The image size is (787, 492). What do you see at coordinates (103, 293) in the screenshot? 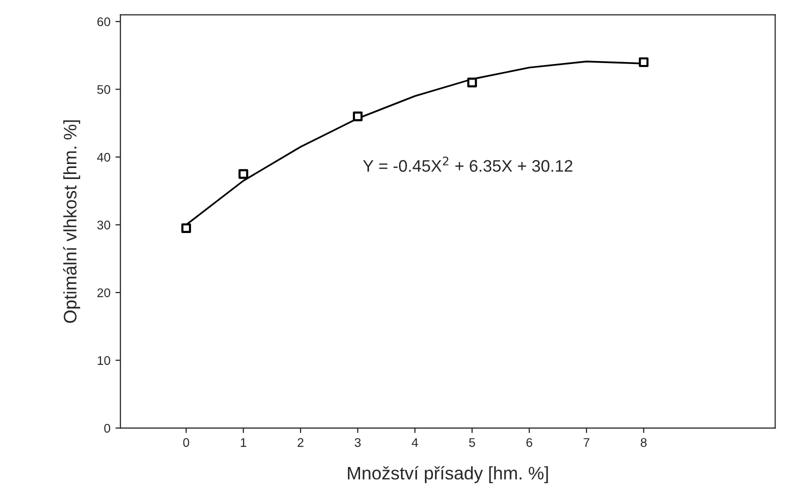
I see `y-tick-label: 20` at bounding box center [103, 293].